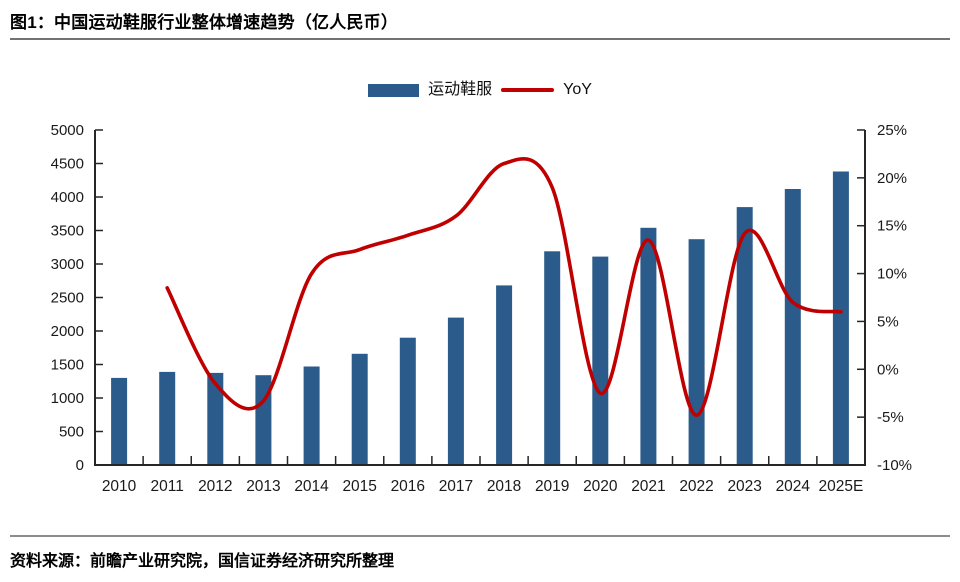  What do you see at coordinates (67, 398) in the screenshot?
I see `left-axis-label: 1000` at bounding box center [67, 398].